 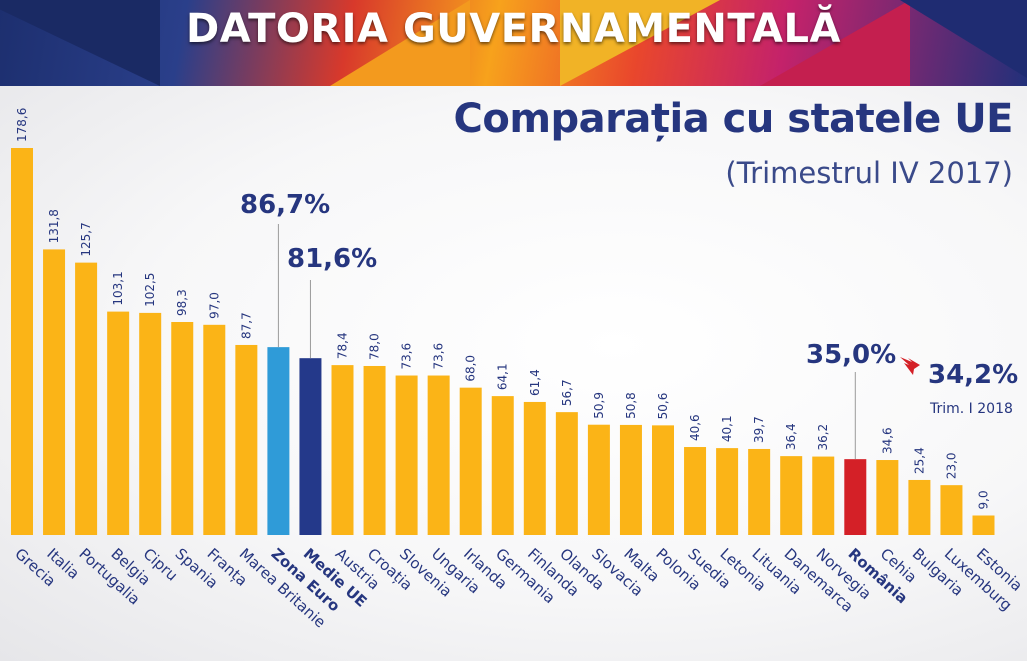 I want to click on bar-irlanda, so click(x=470, y=461).